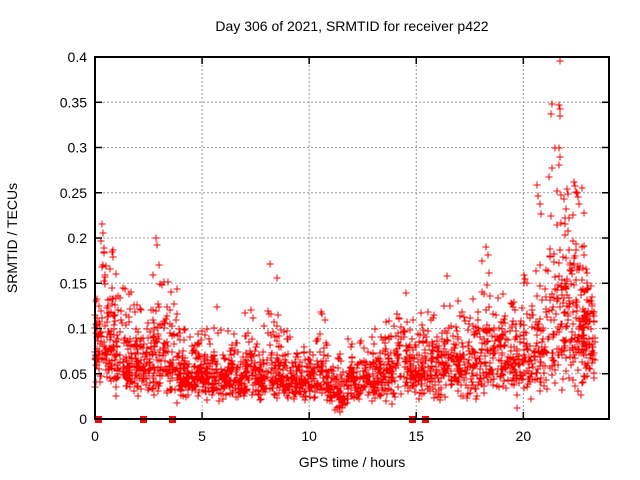  What do you see at coordinates (524, 436) in the screenshot?
I see `x-tick-label: 20` at bounding box center [524, 436].